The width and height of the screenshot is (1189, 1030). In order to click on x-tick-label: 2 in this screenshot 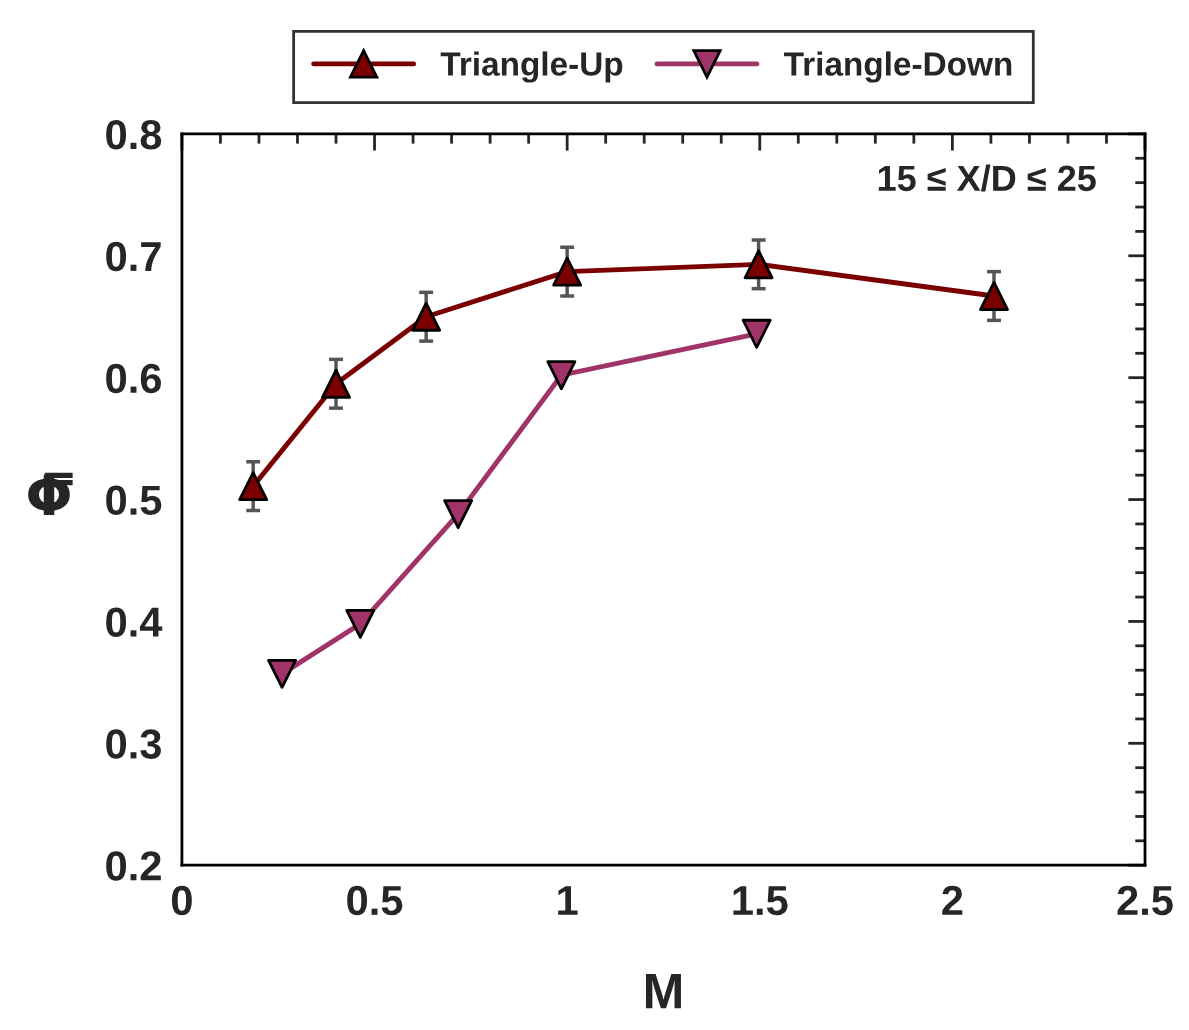, I will do `click(952, 900)`.